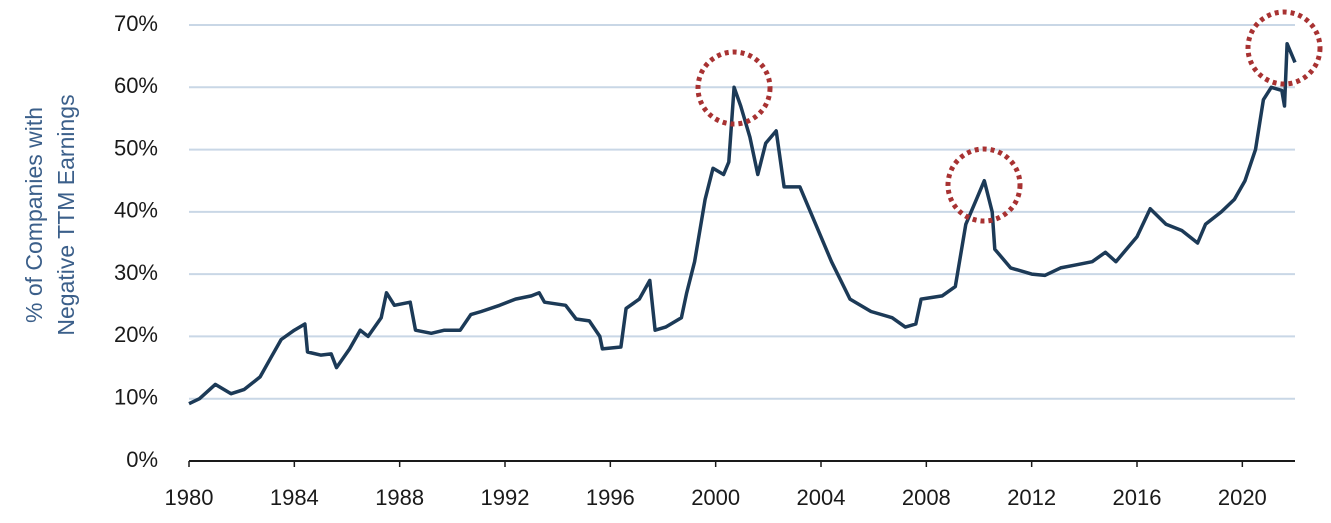 This screenshot has height=523, width=1331. What do you see at coordinates (1242, 497) in the screenshot?
I see `x-tick-label: 2020` at bounding box center [1242, 497].